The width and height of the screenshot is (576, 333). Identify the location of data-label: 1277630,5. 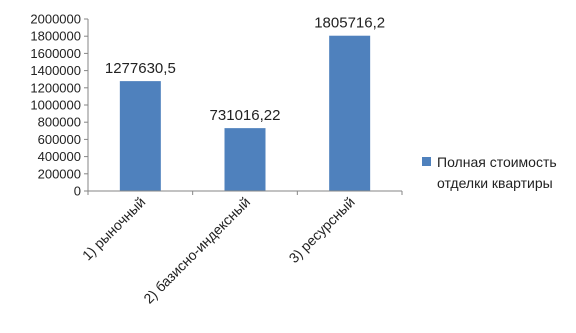
(140, 68).